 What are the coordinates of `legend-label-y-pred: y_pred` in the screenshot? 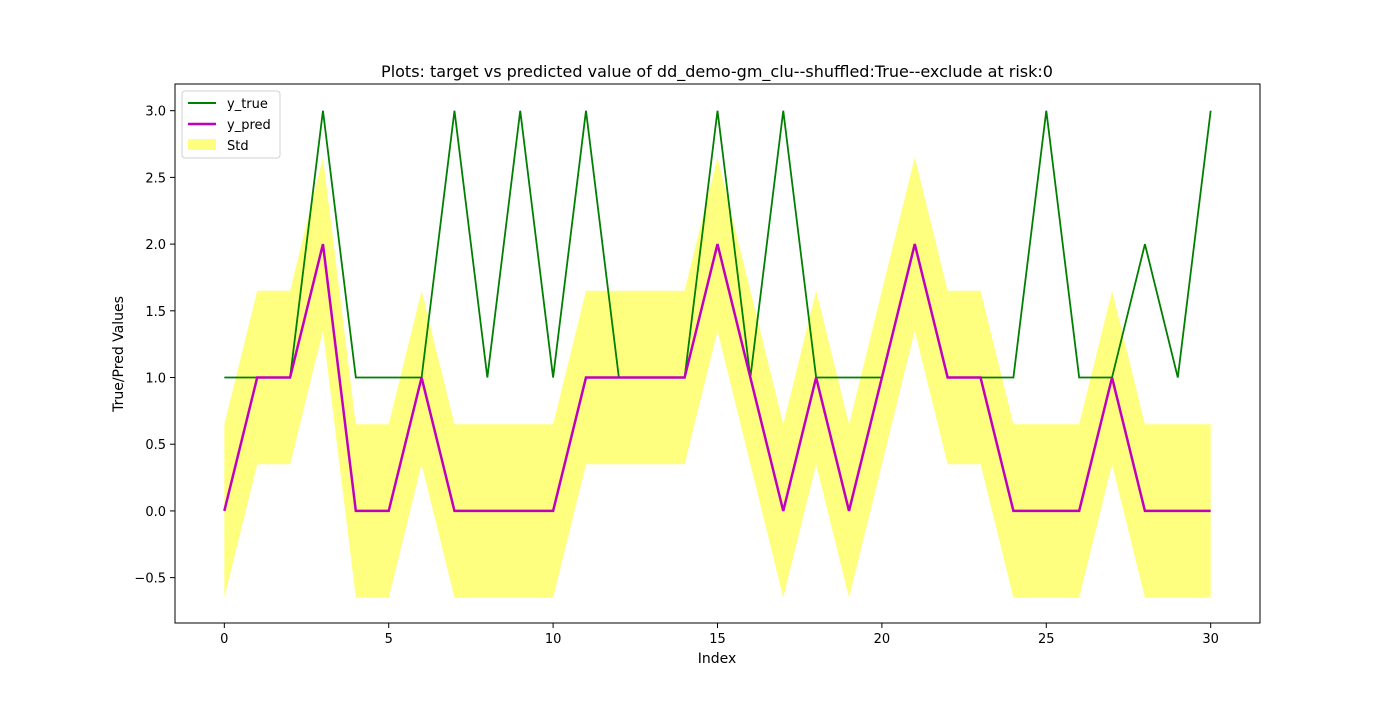 It's located at (249, 125).